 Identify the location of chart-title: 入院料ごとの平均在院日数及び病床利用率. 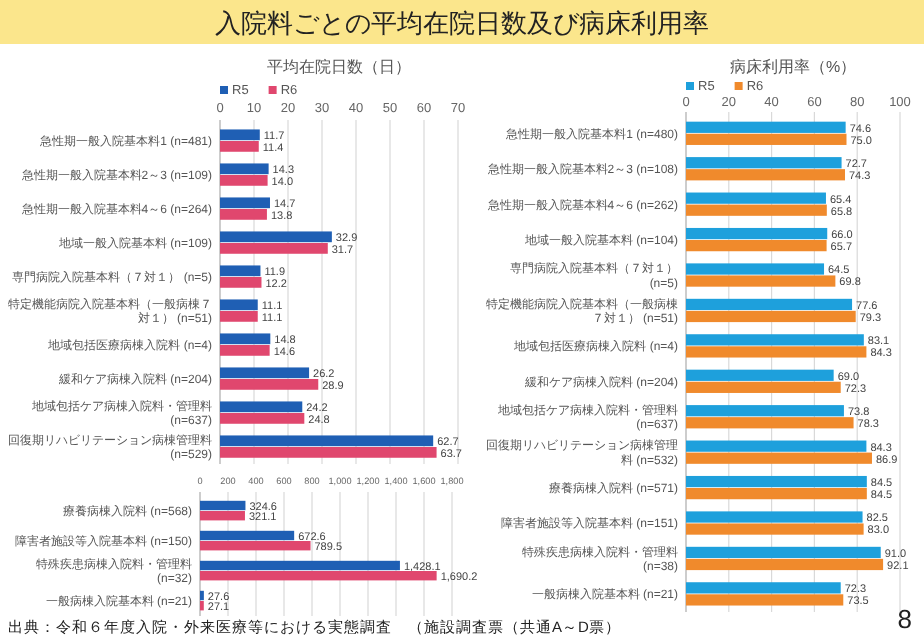
(462, 23).